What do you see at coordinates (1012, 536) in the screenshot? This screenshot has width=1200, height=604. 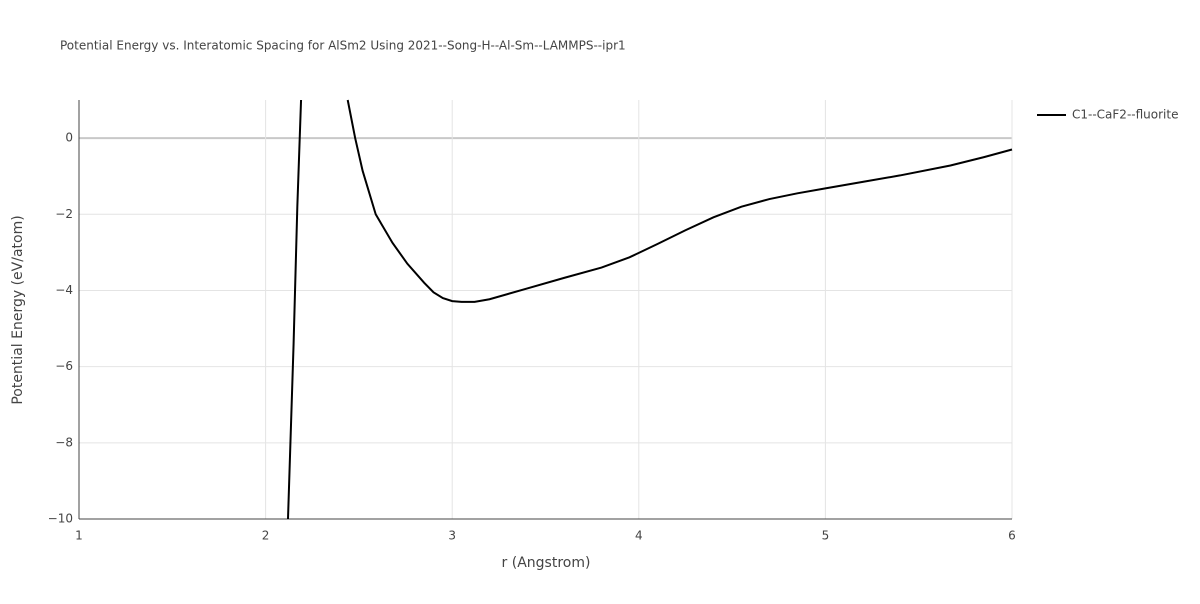 I see `x-tick-label: 6` at bounding box center [1012, 536].